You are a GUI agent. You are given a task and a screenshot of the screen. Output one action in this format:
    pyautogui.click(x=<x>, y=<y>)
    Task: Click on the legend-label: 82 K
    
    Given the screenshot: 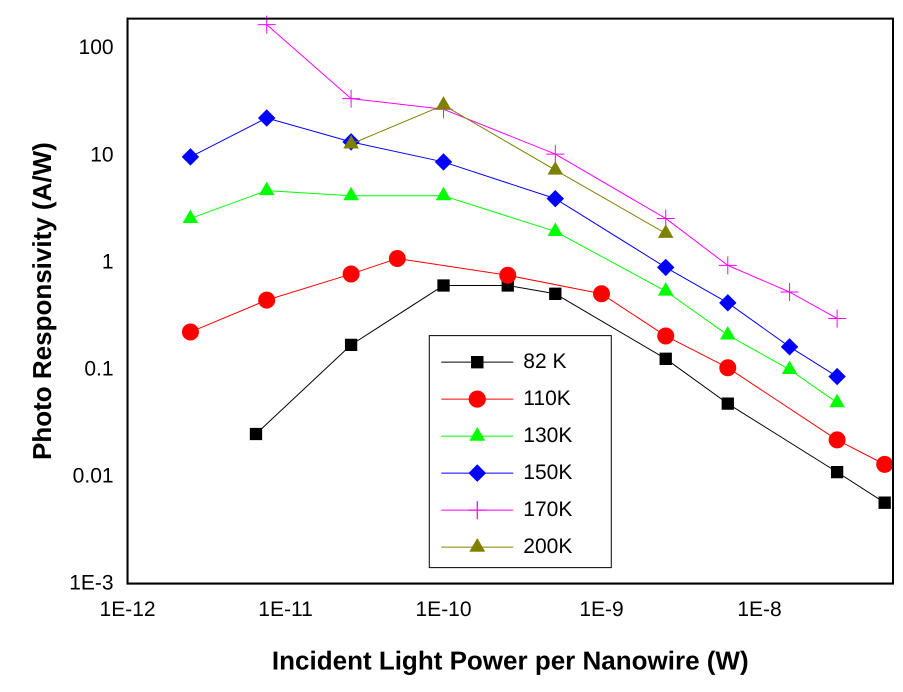 What is the action you would take?
    pyautogui.click(x=544, y=361)
    